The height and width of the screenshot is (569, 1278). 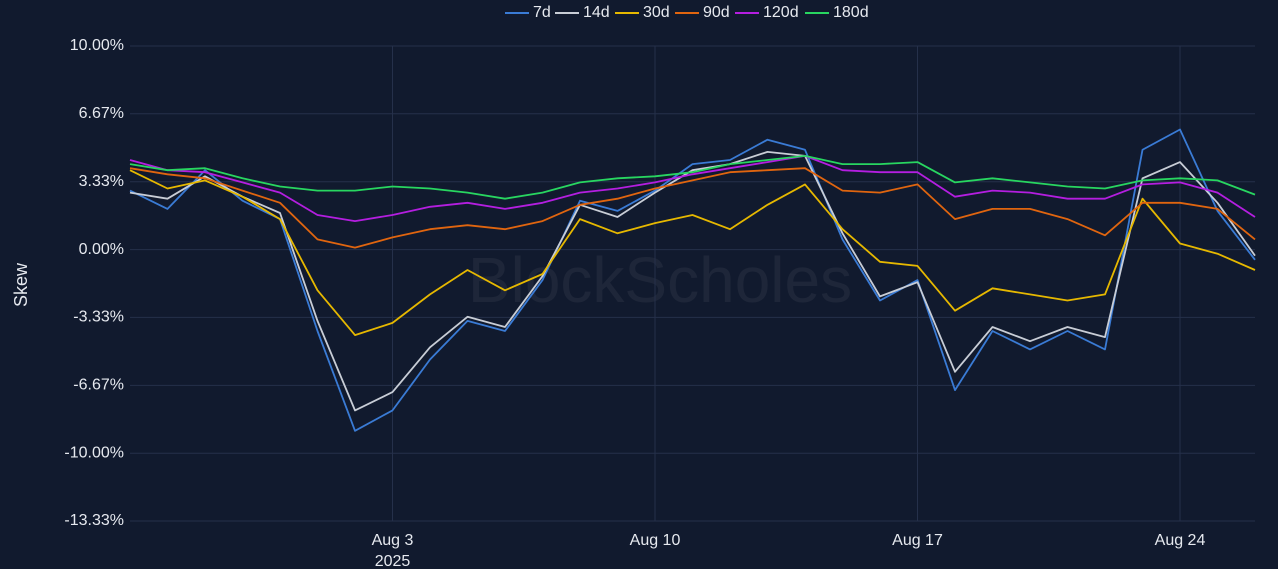 What do you see at coordinates (702, 12) in the screenshot?
I see `legend-item: 90d` at bounding box center [702, 12].